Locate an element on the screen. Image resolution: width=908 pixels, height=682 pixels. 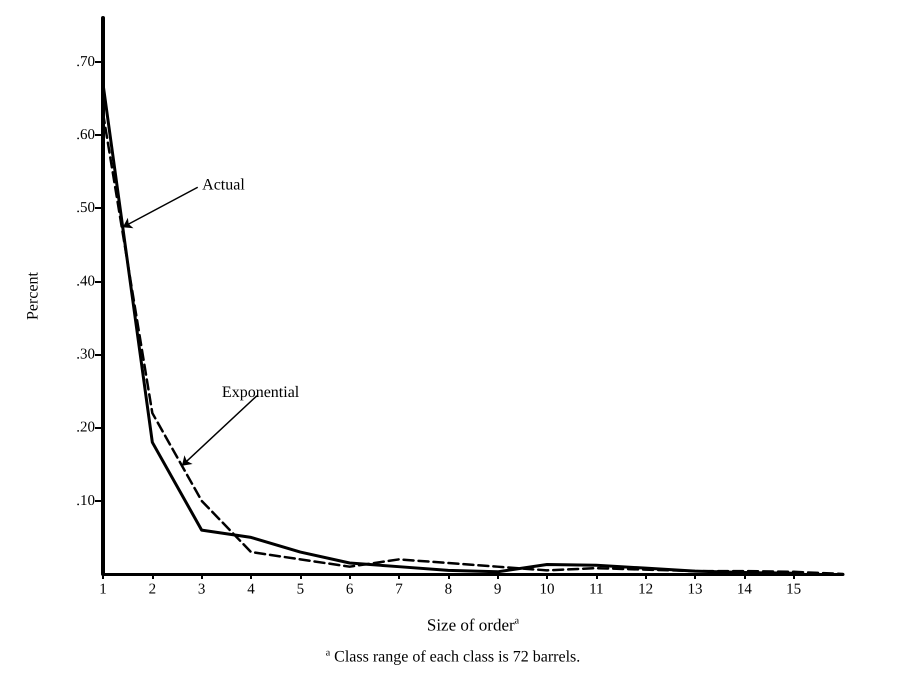
y-axis-title: Percent is located at coordinates (33, 295).